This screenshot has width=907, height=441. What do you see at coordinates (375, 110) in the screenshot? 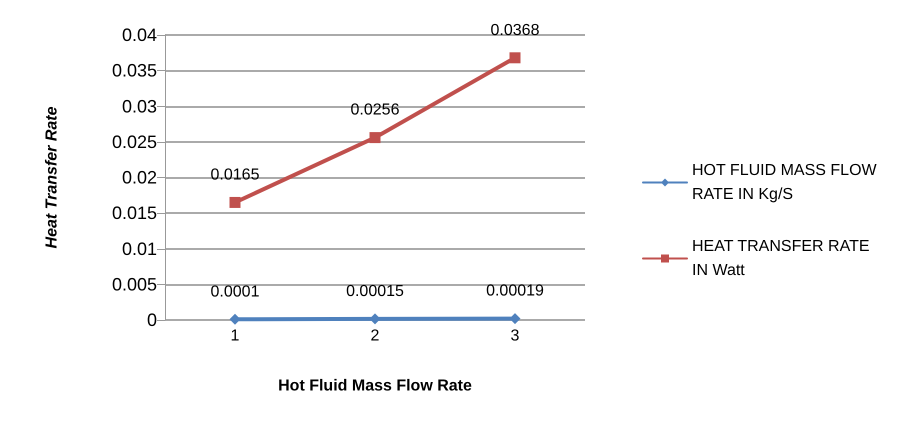
I see `data-label: 0.0256` at bounding box center [375, 110].